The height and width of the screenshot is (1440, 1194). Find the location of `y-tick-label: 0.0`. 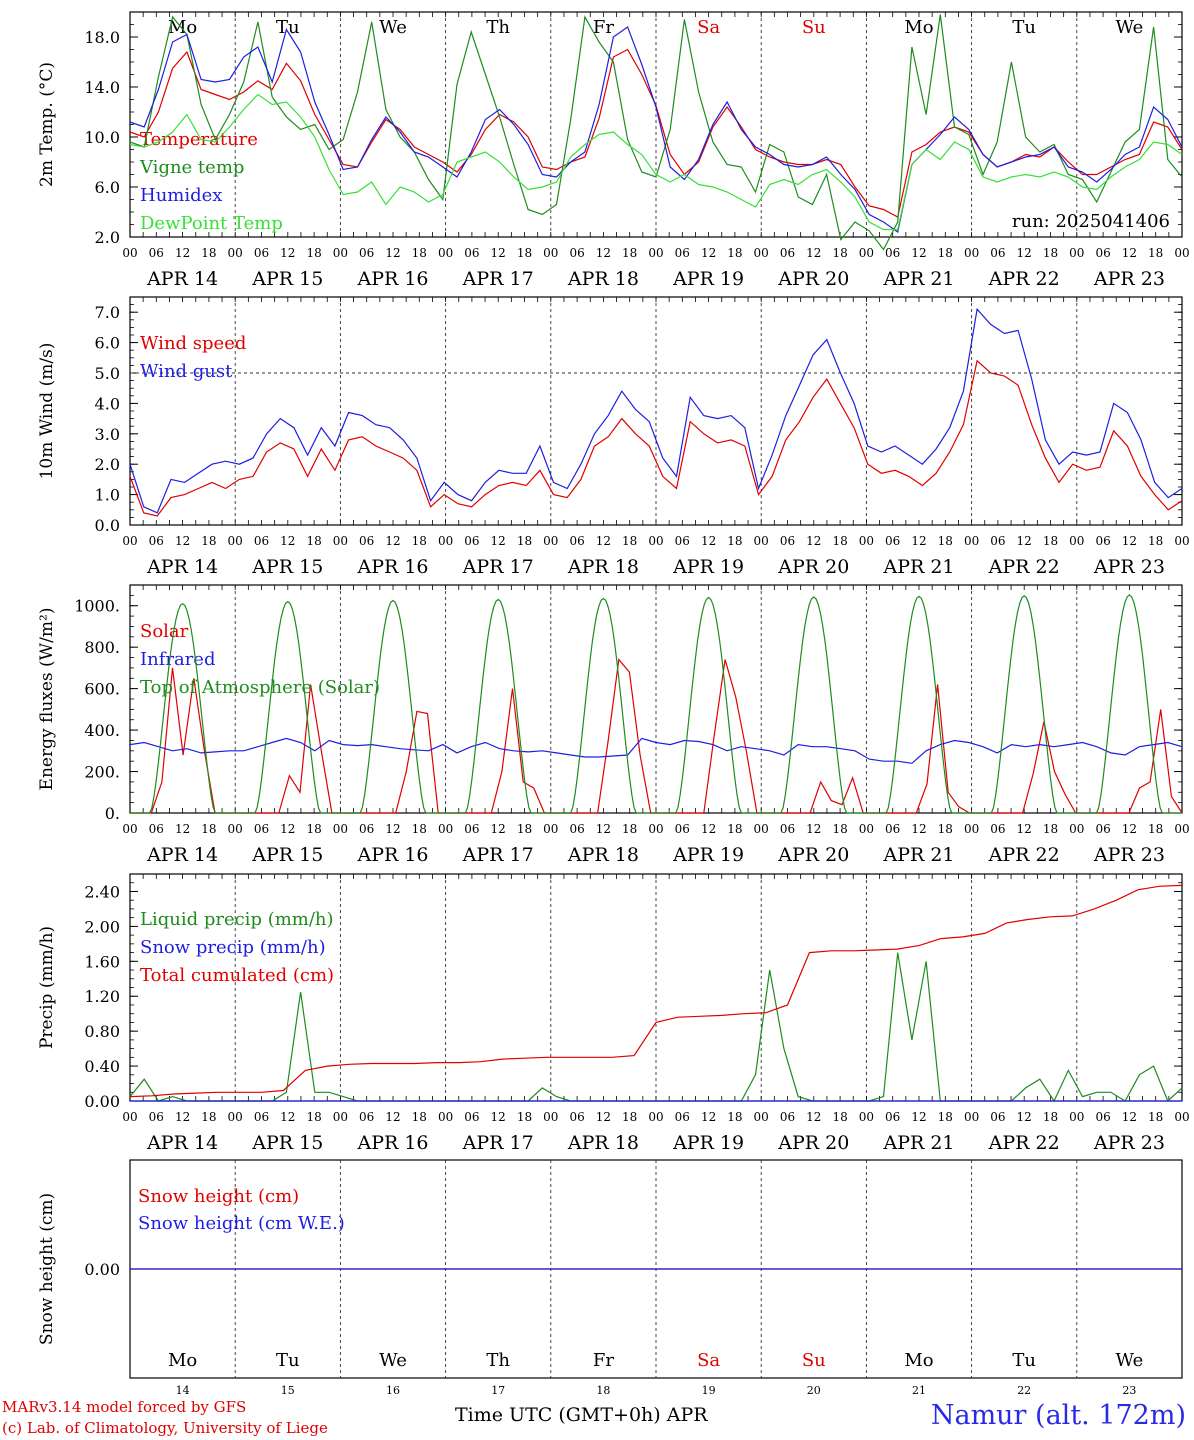

y-tick-label: 0.0 is located at coordinates (107, 525).